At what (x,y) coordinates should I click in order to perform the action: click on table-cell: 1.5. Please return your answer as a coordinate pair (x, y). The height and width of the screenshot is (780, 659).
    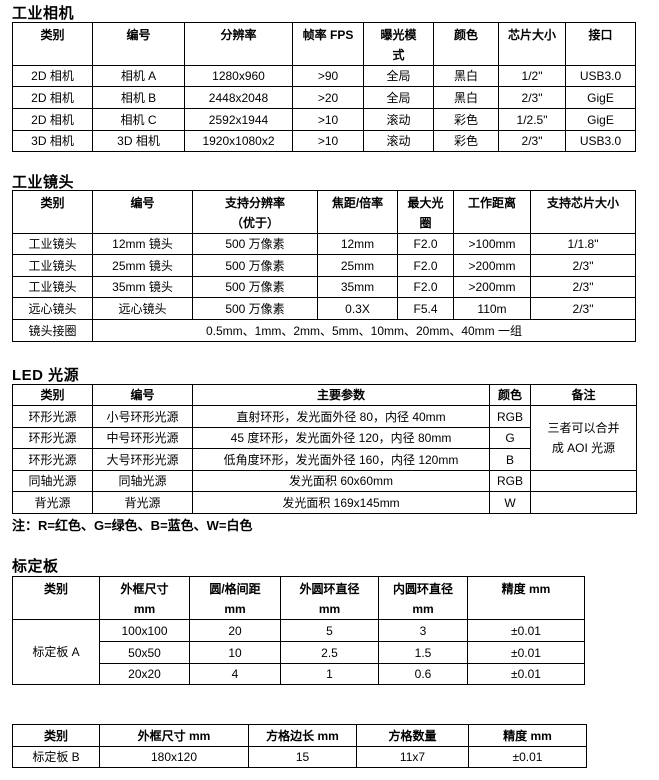
    Looking at the image, I should click on (423, 652).